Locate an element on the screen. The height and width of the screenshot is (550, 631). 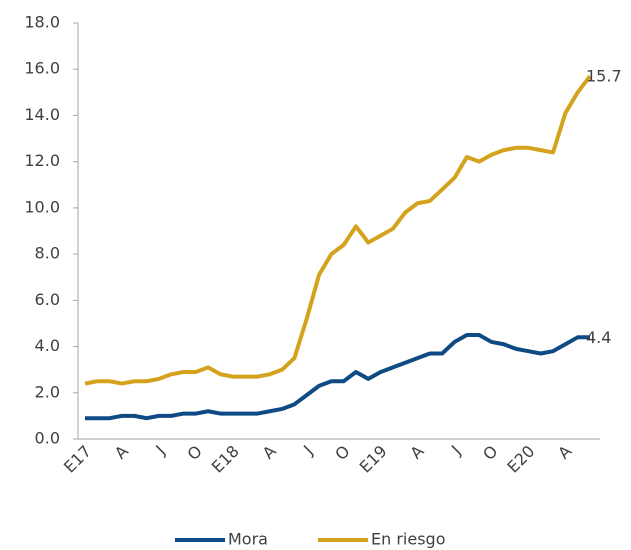
end-label: 4.4 is located at coordinates (598, 337).